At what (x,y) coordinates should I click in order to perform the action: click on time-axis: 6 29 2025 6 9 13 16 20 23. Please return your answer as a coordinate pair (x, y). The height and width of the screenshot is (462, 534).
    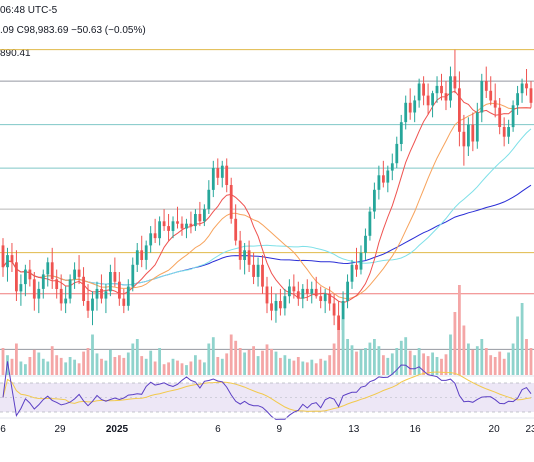
    Looking at the image, I should click on (267, 429).